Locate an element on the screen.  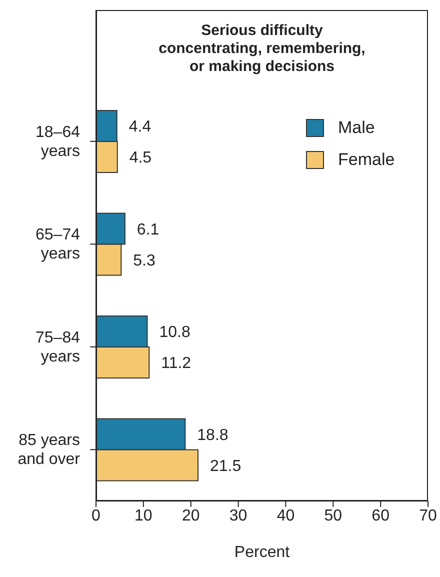
x-tick-label: 40 is located at coordinates (285, 515).